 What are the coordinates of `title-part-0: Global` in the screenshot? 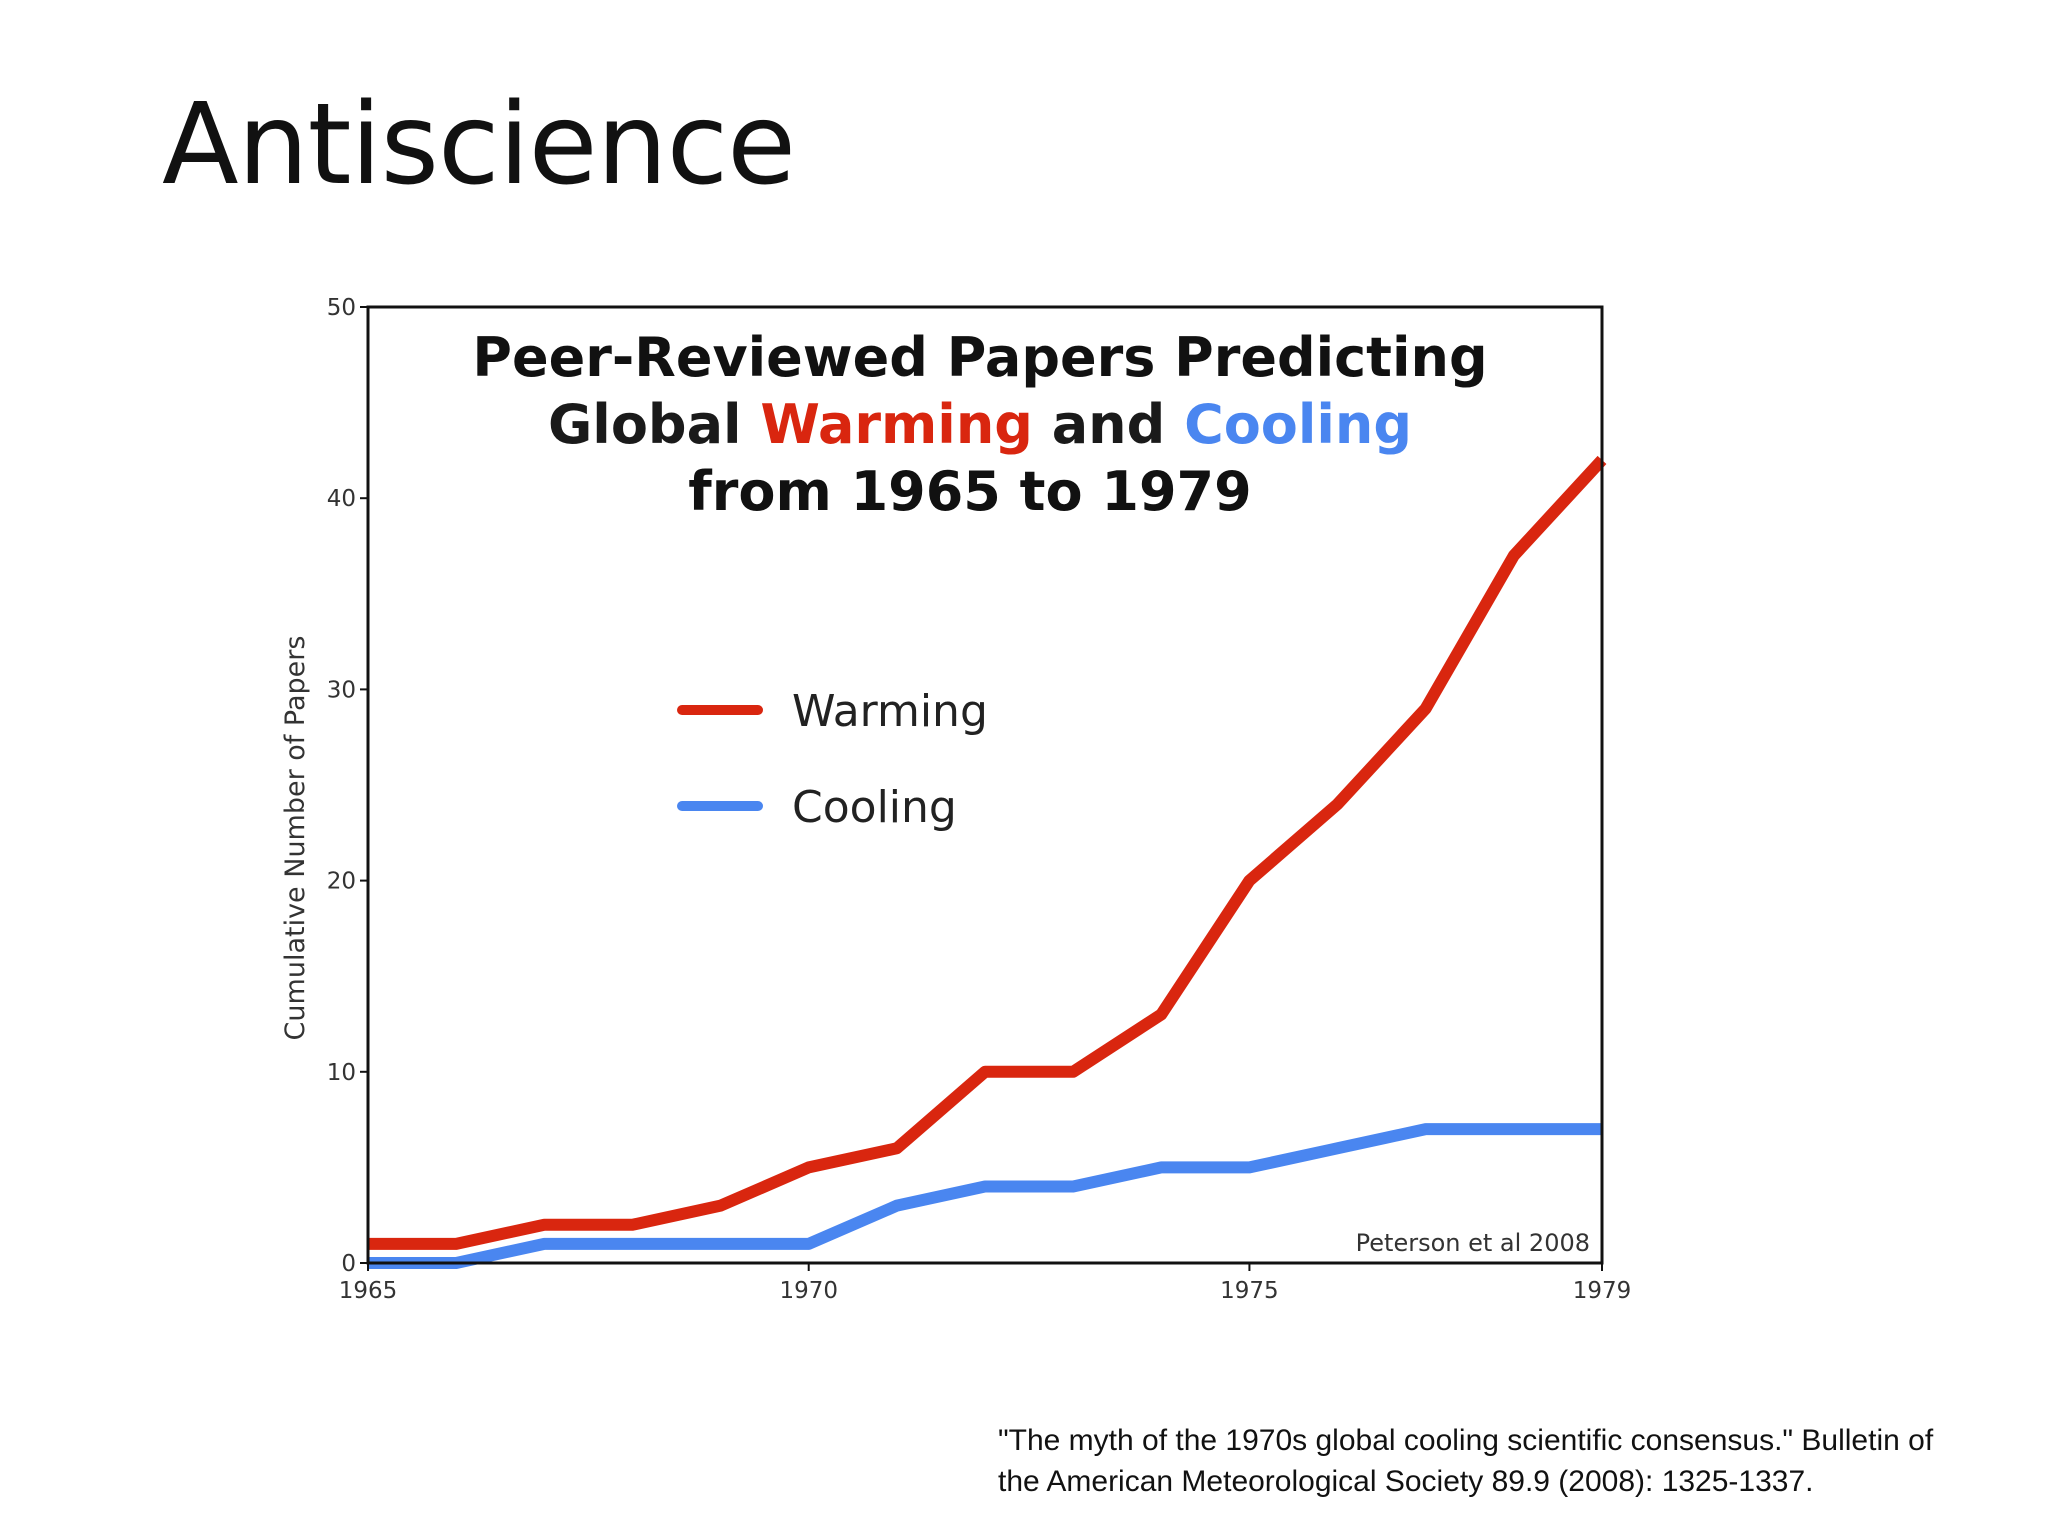 It's located at (654, 424).